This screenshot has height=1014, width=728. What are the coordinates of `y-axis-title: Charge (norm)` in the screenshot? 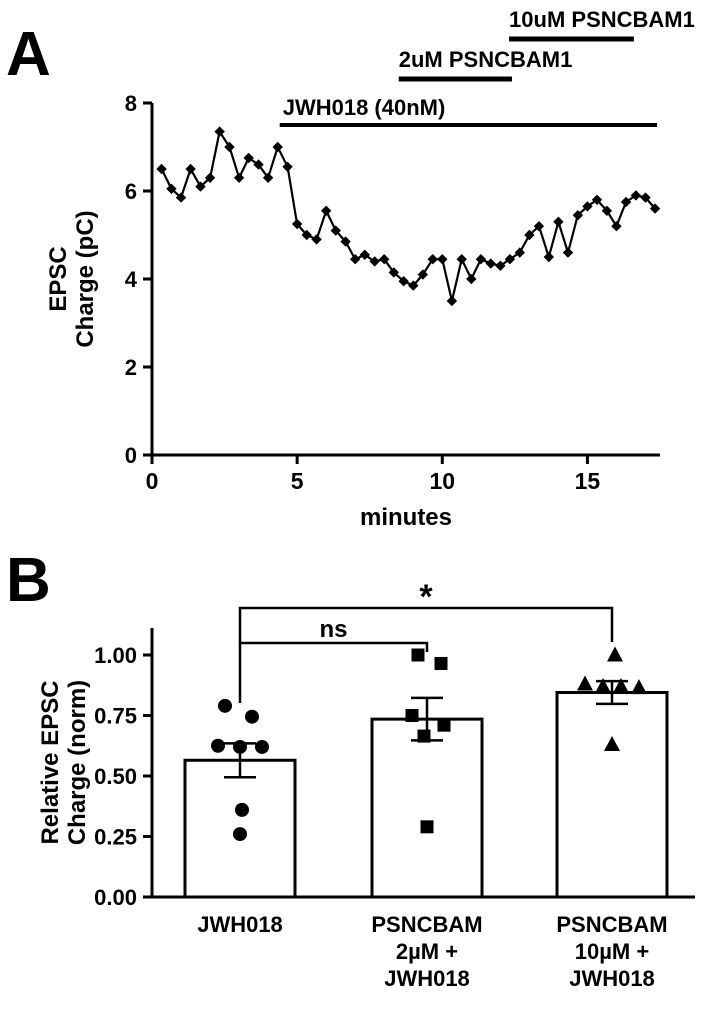 It's located at (77, 762).